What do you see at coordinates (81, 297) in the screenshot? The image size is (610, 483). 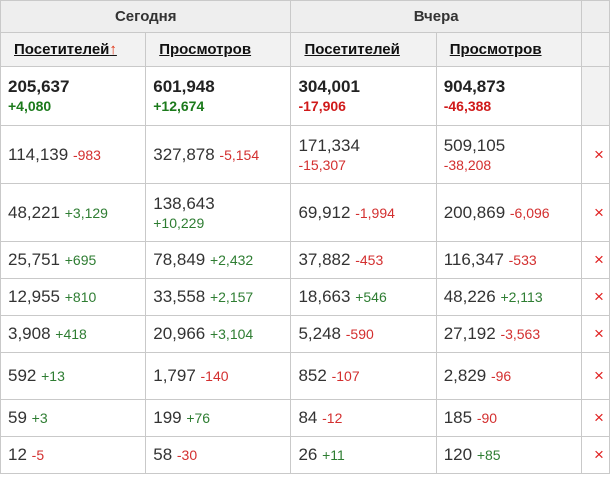 I see `cell-delta: +810` at bounding box center [81, 297].